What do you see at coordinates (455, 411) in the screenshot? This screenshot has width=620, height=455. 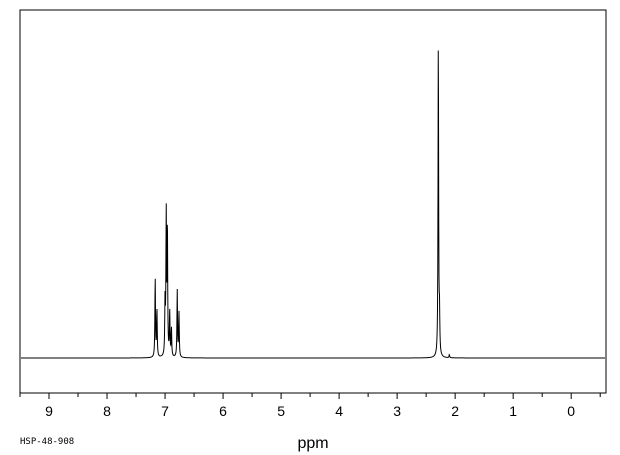 I see `x-tick-label: 2` at bounding box center [455, 411].